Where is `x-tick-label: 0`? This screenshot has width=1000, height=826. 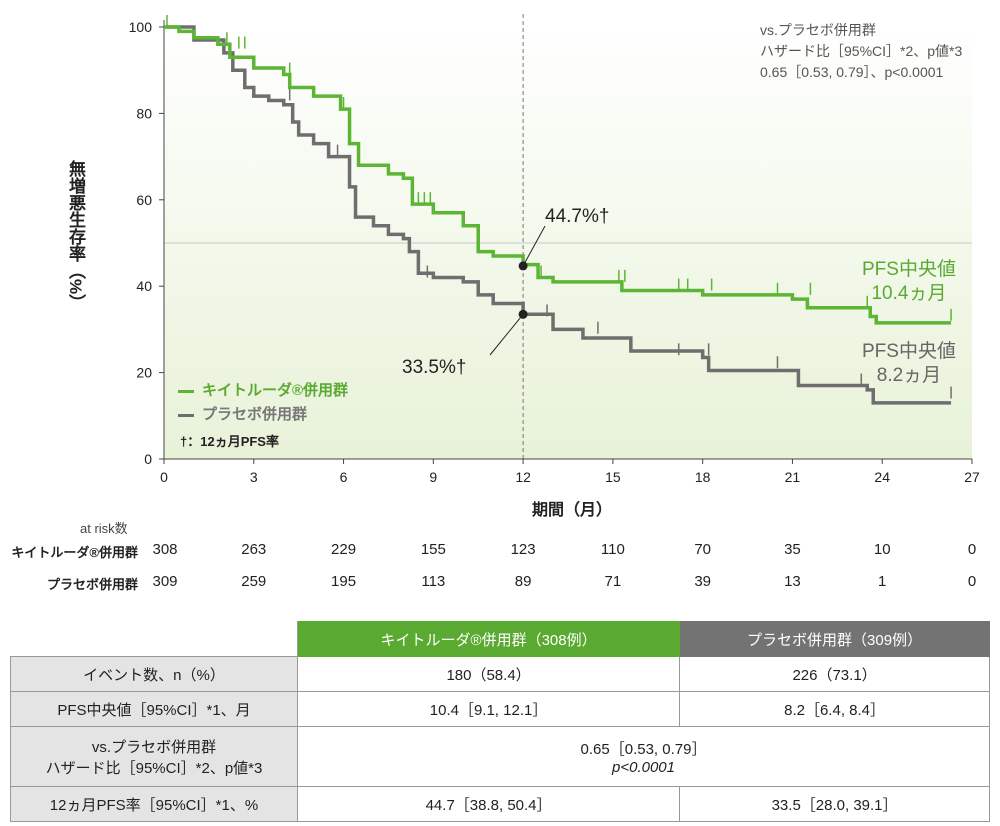 x-tick-label: 0 is located at coordinates (164, 477).